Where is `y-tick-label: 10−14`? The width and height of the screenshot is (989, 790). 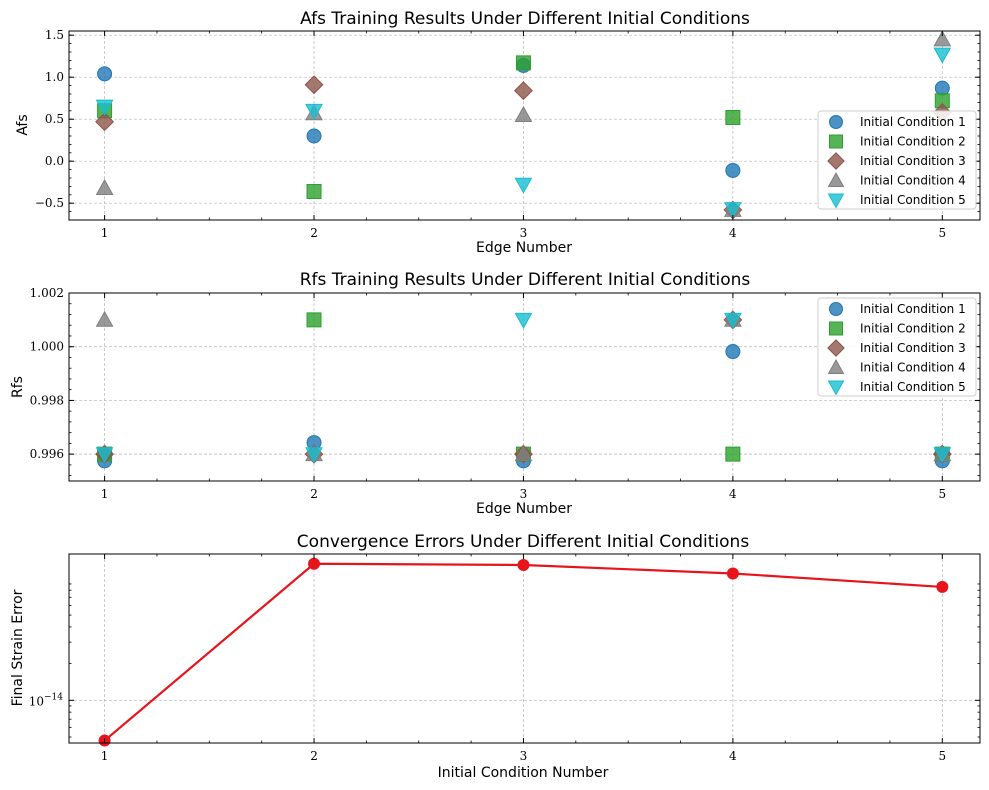 y-tick-label: 10−14 is located at coordinates (46, 700).